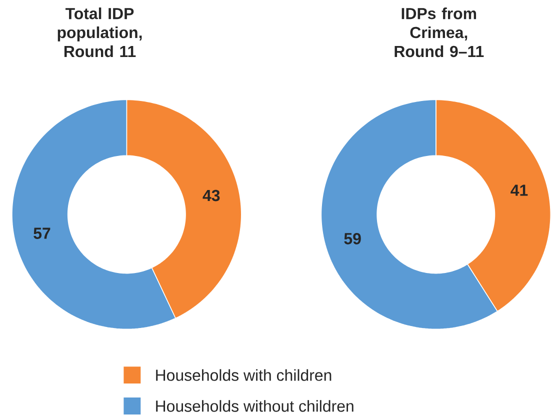 The image size is (551, 419). Describe the element at coordinates (439, 33) in the screenshot. I see `chart-title: IDPs from Crimea, Round 9–11` at that location.